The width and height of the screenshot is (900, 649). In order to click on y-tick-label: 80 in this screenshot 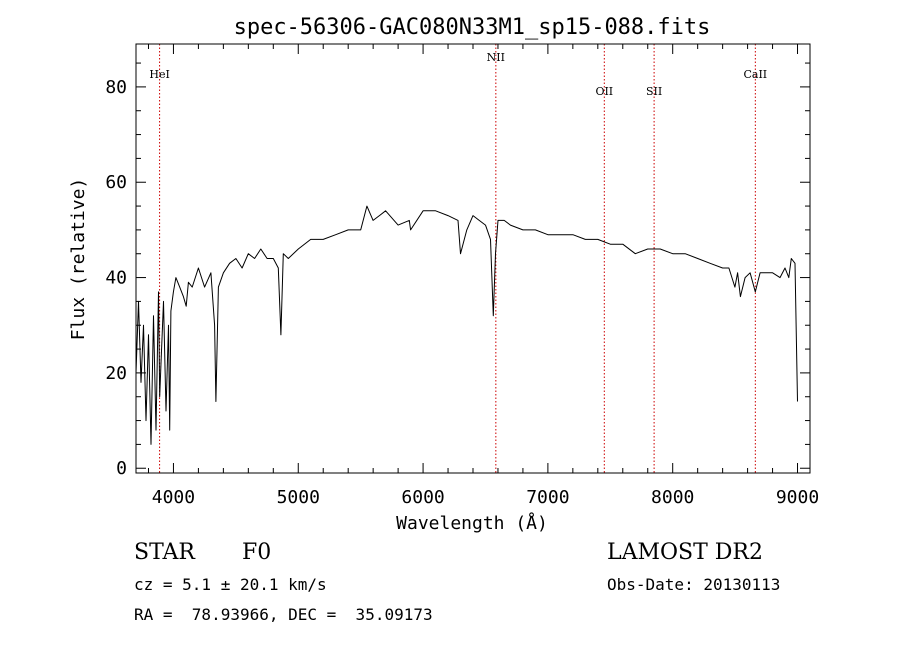, I will do `click(116, 87)`.